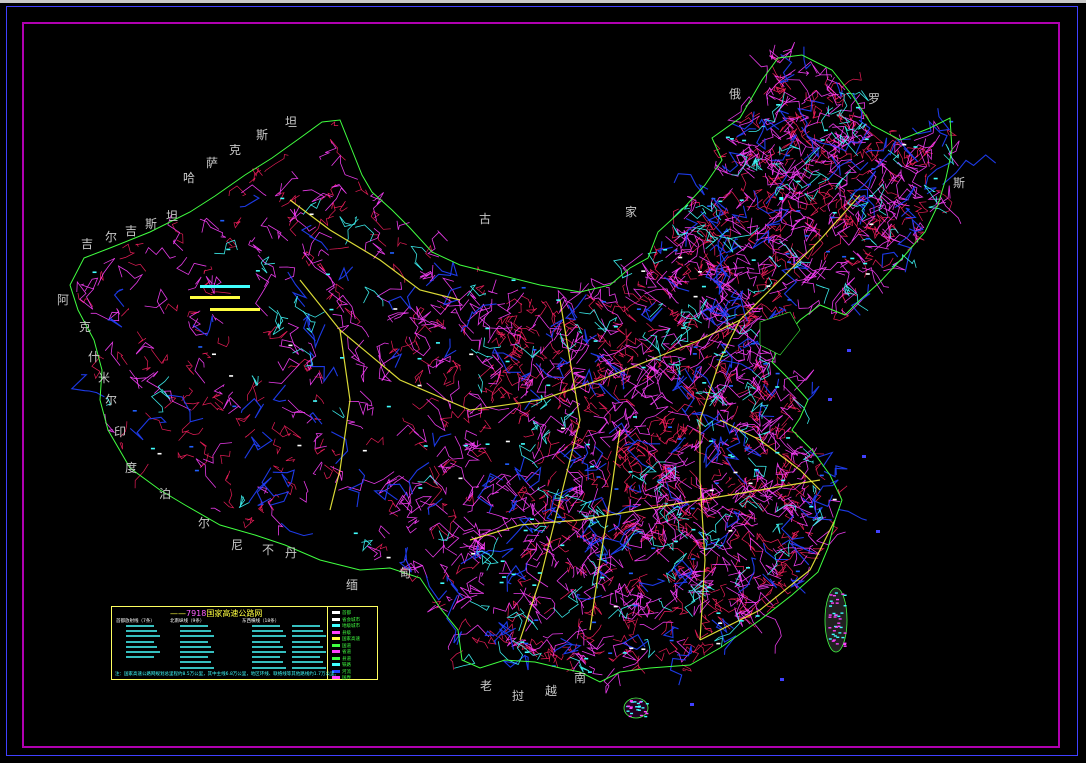 The width and height of the screenshot is (1086, 763). I want to click on country-label: 印, so click(120, 432).